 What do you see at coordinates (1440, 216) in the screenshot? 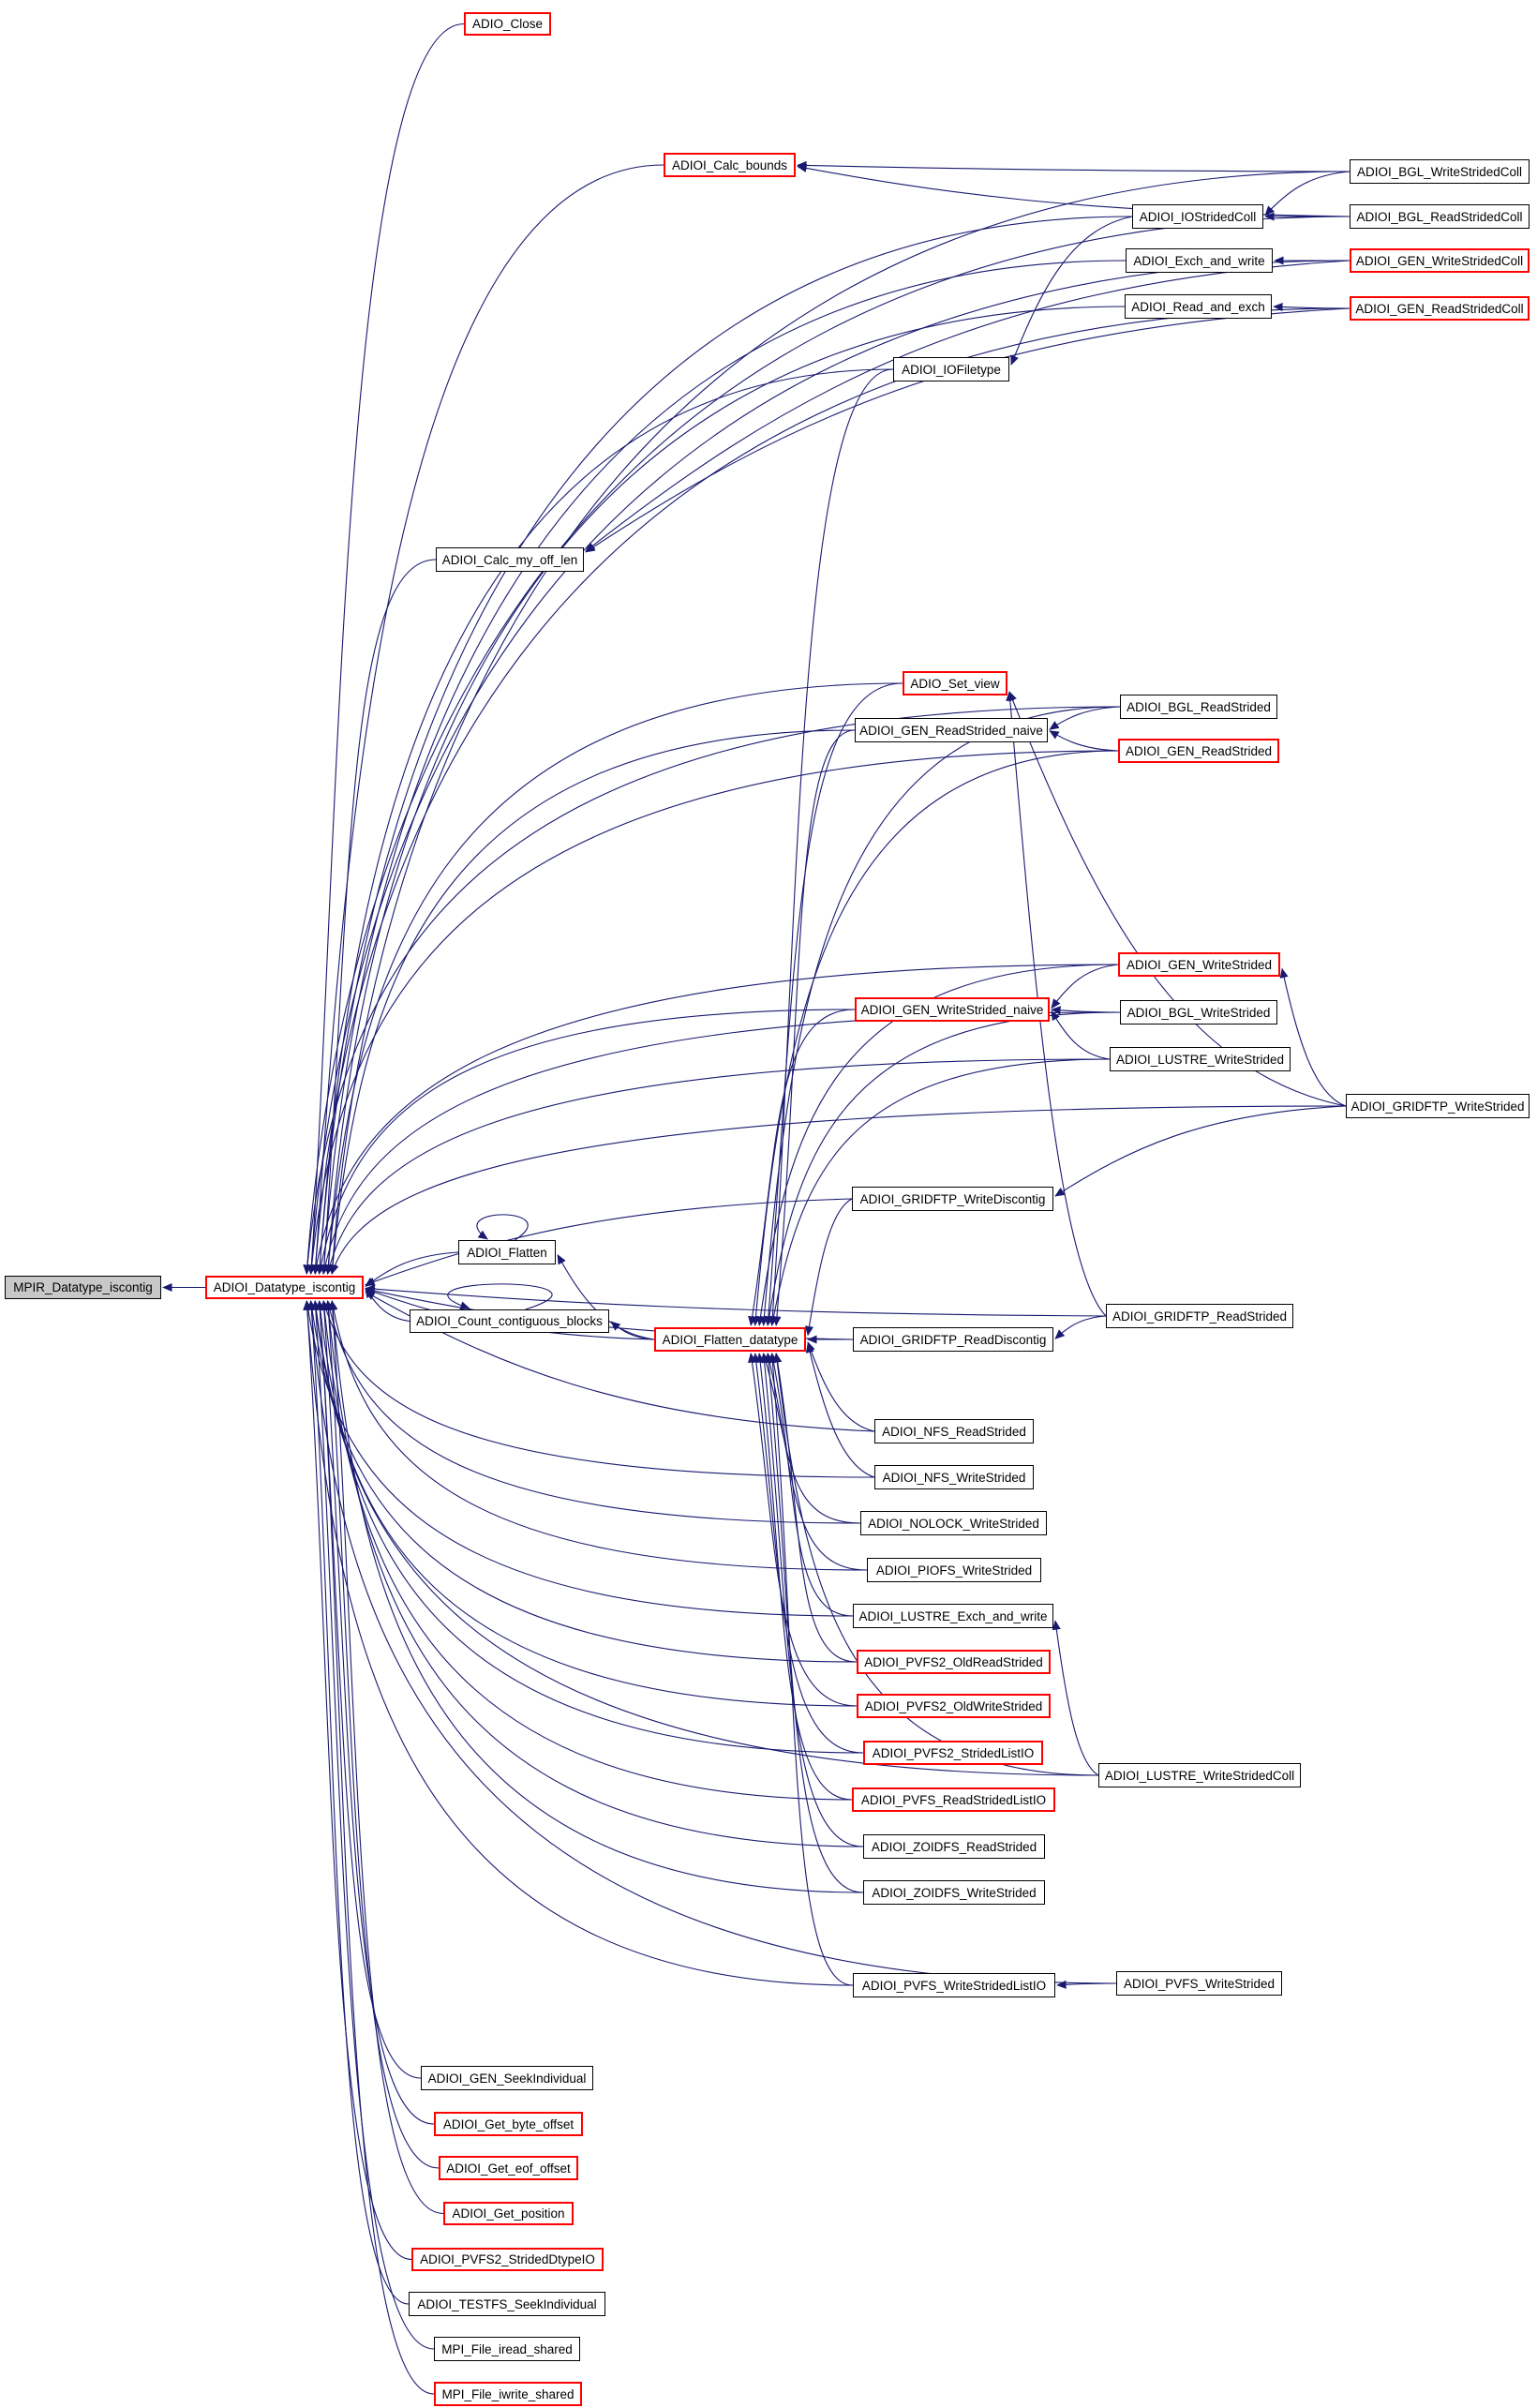
I see `node-bglrcoll: ADIOI_BGL_ReadStridedColl` at bounding box center [1440, 216].